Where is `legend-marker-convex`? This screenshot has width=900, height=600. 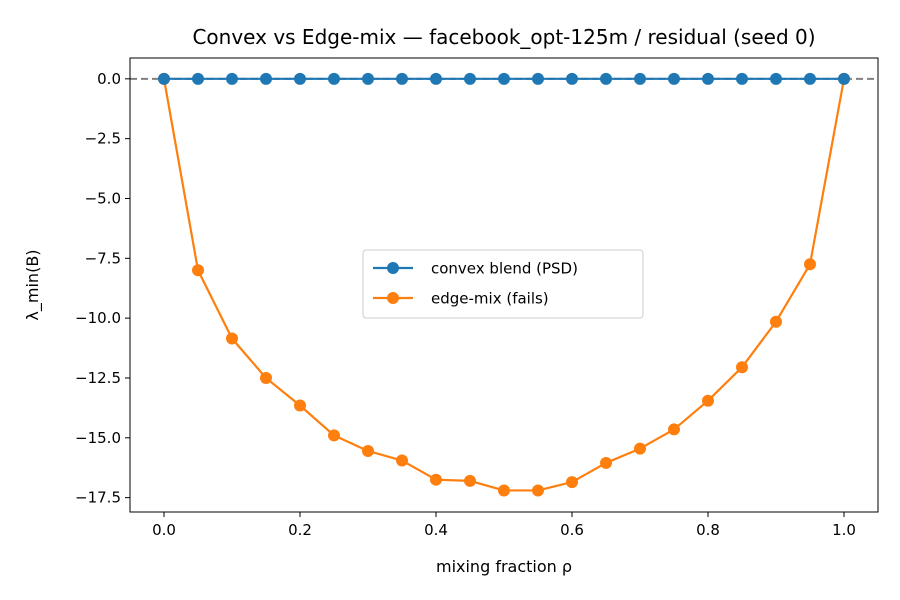 legend-marker-convex is located at coordinates (393, 268).